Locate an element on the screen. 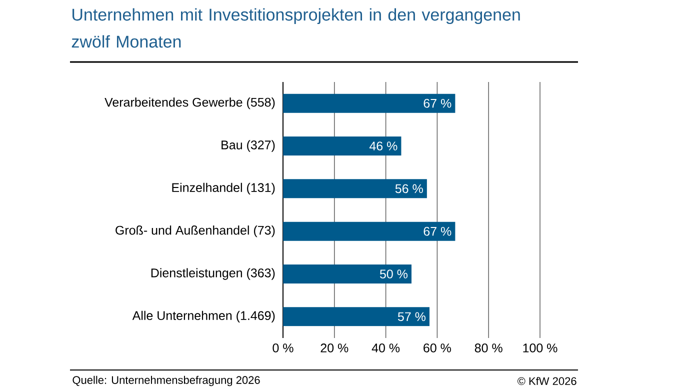  x-tick-label: 20 % is located at coordinates (334, 348).